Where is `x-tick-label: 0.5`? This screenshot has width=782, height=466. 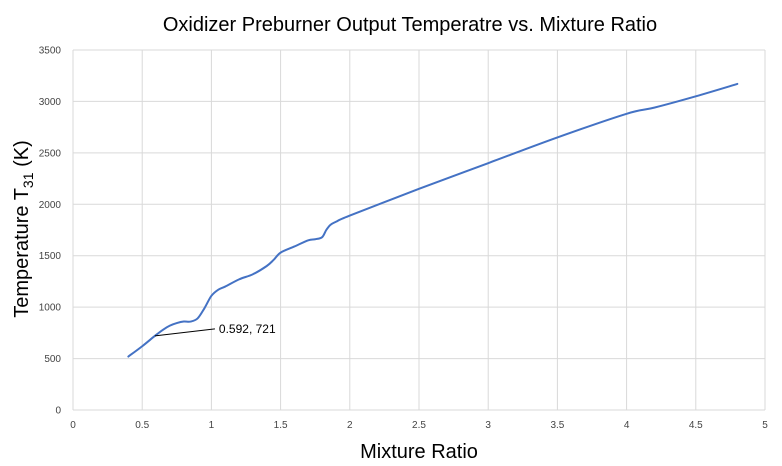
x-tick-label: 0.5 is located at coordinates (142, 425).